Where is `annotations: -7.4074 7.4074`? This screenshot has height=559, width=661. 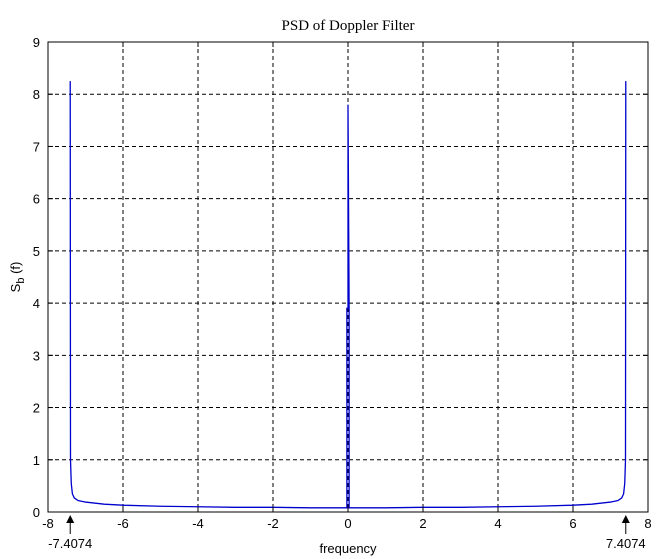
annotations: -7.4074 7.4074 is located at coordinates (347, 533).